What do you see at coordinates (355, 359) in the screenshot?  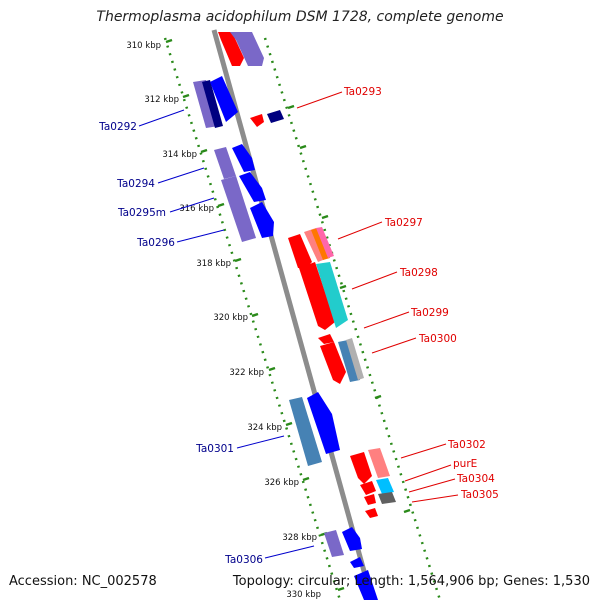 I see `gene-grey-block` at bounding box center [355, 359].